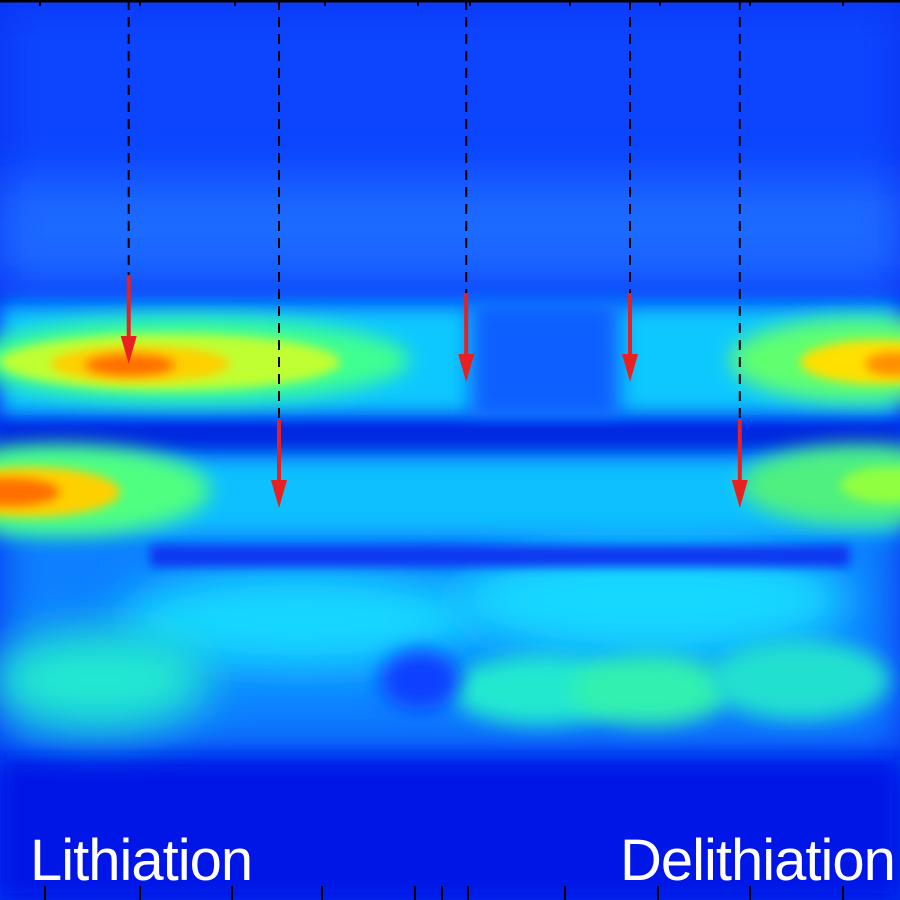 Image resolution: width=900 pixels, height=900 pixels. I want to click on heatmap-region, so click(450, 230).